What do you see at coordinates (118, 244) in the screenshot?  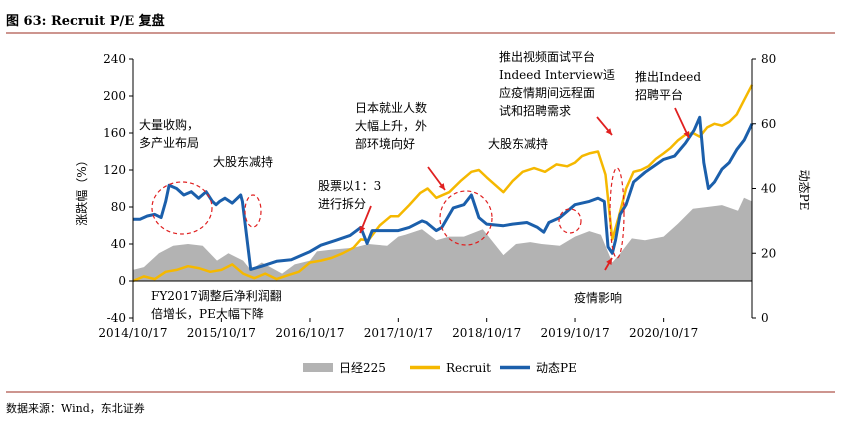 I see `y-left-tick-label: 40` at bounding box center [118, 244].